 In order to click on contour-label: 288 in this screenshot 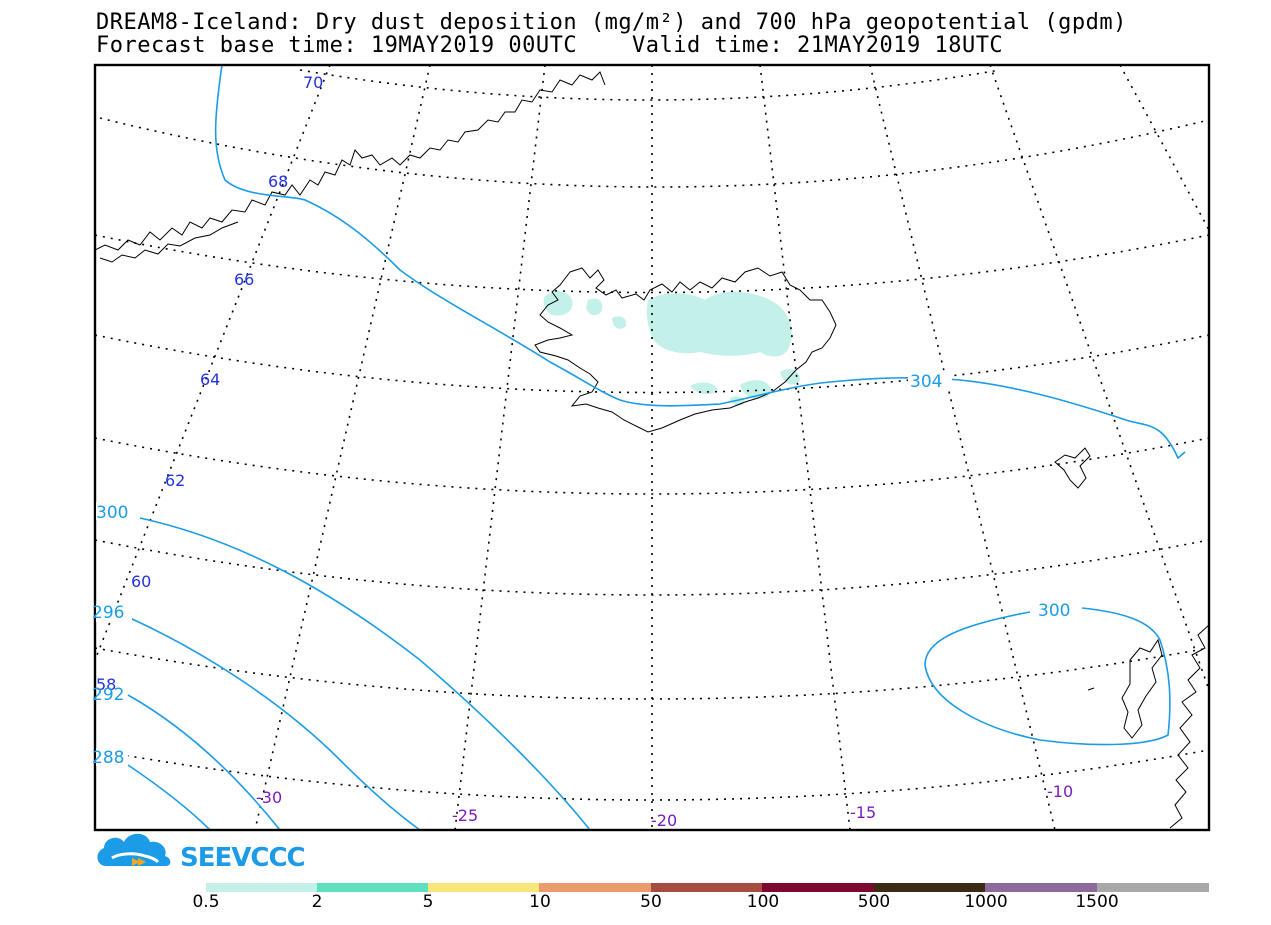, I will do `click(108, 758)`.